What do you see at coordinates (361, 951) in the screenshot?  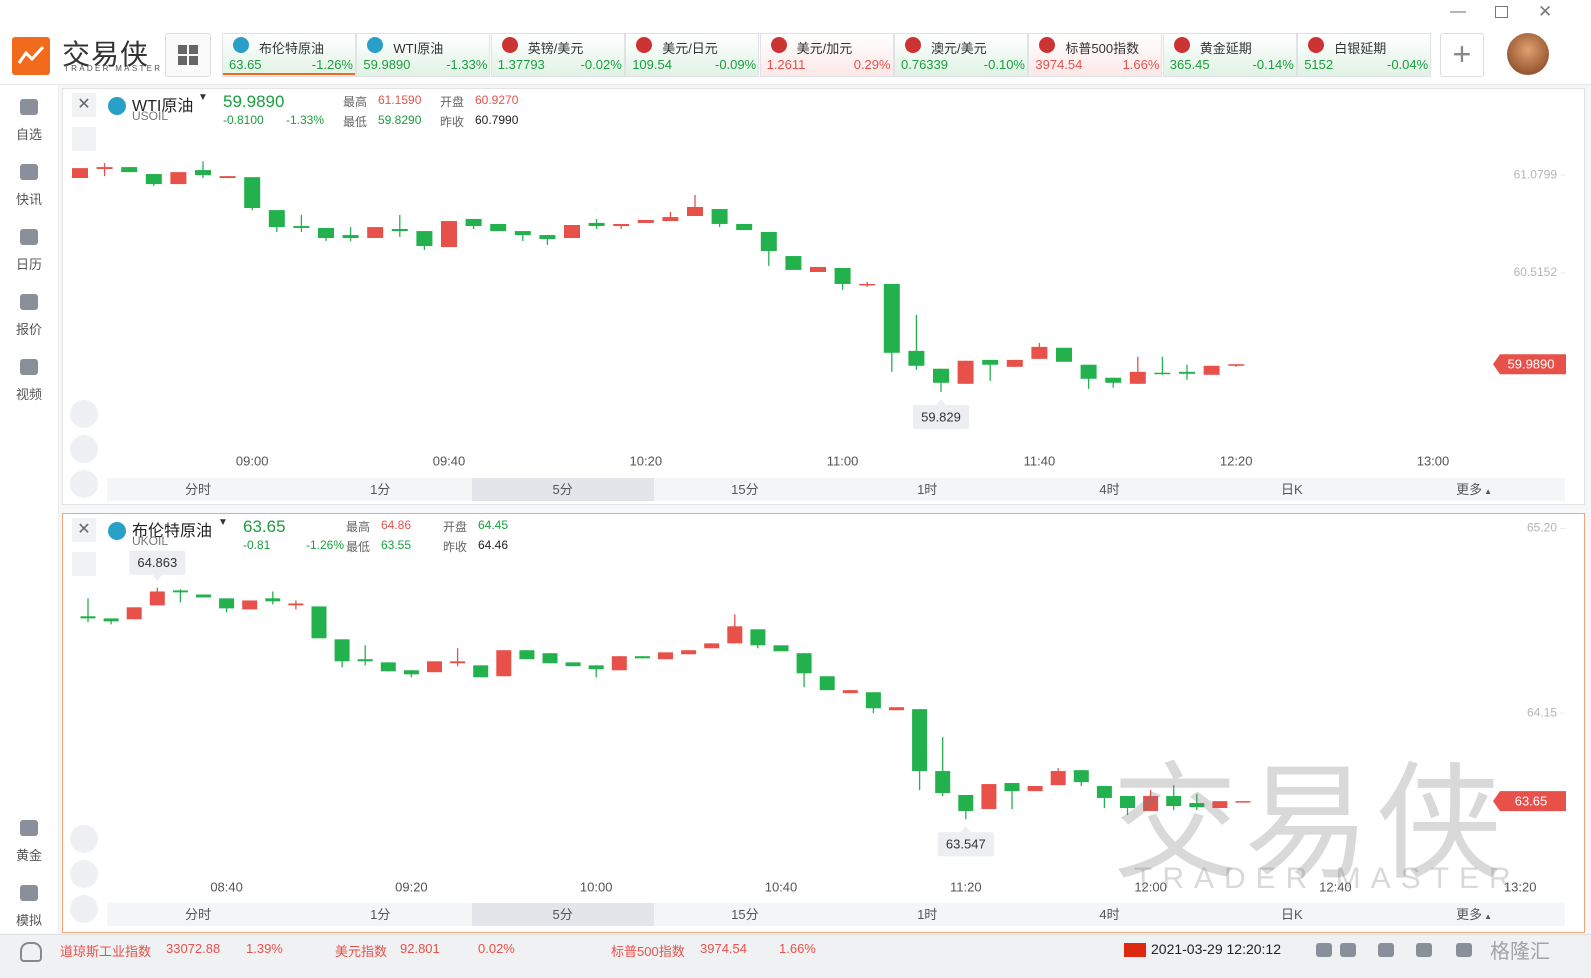 I see `index-name: 美元指数` at bounding box center [361, 951].